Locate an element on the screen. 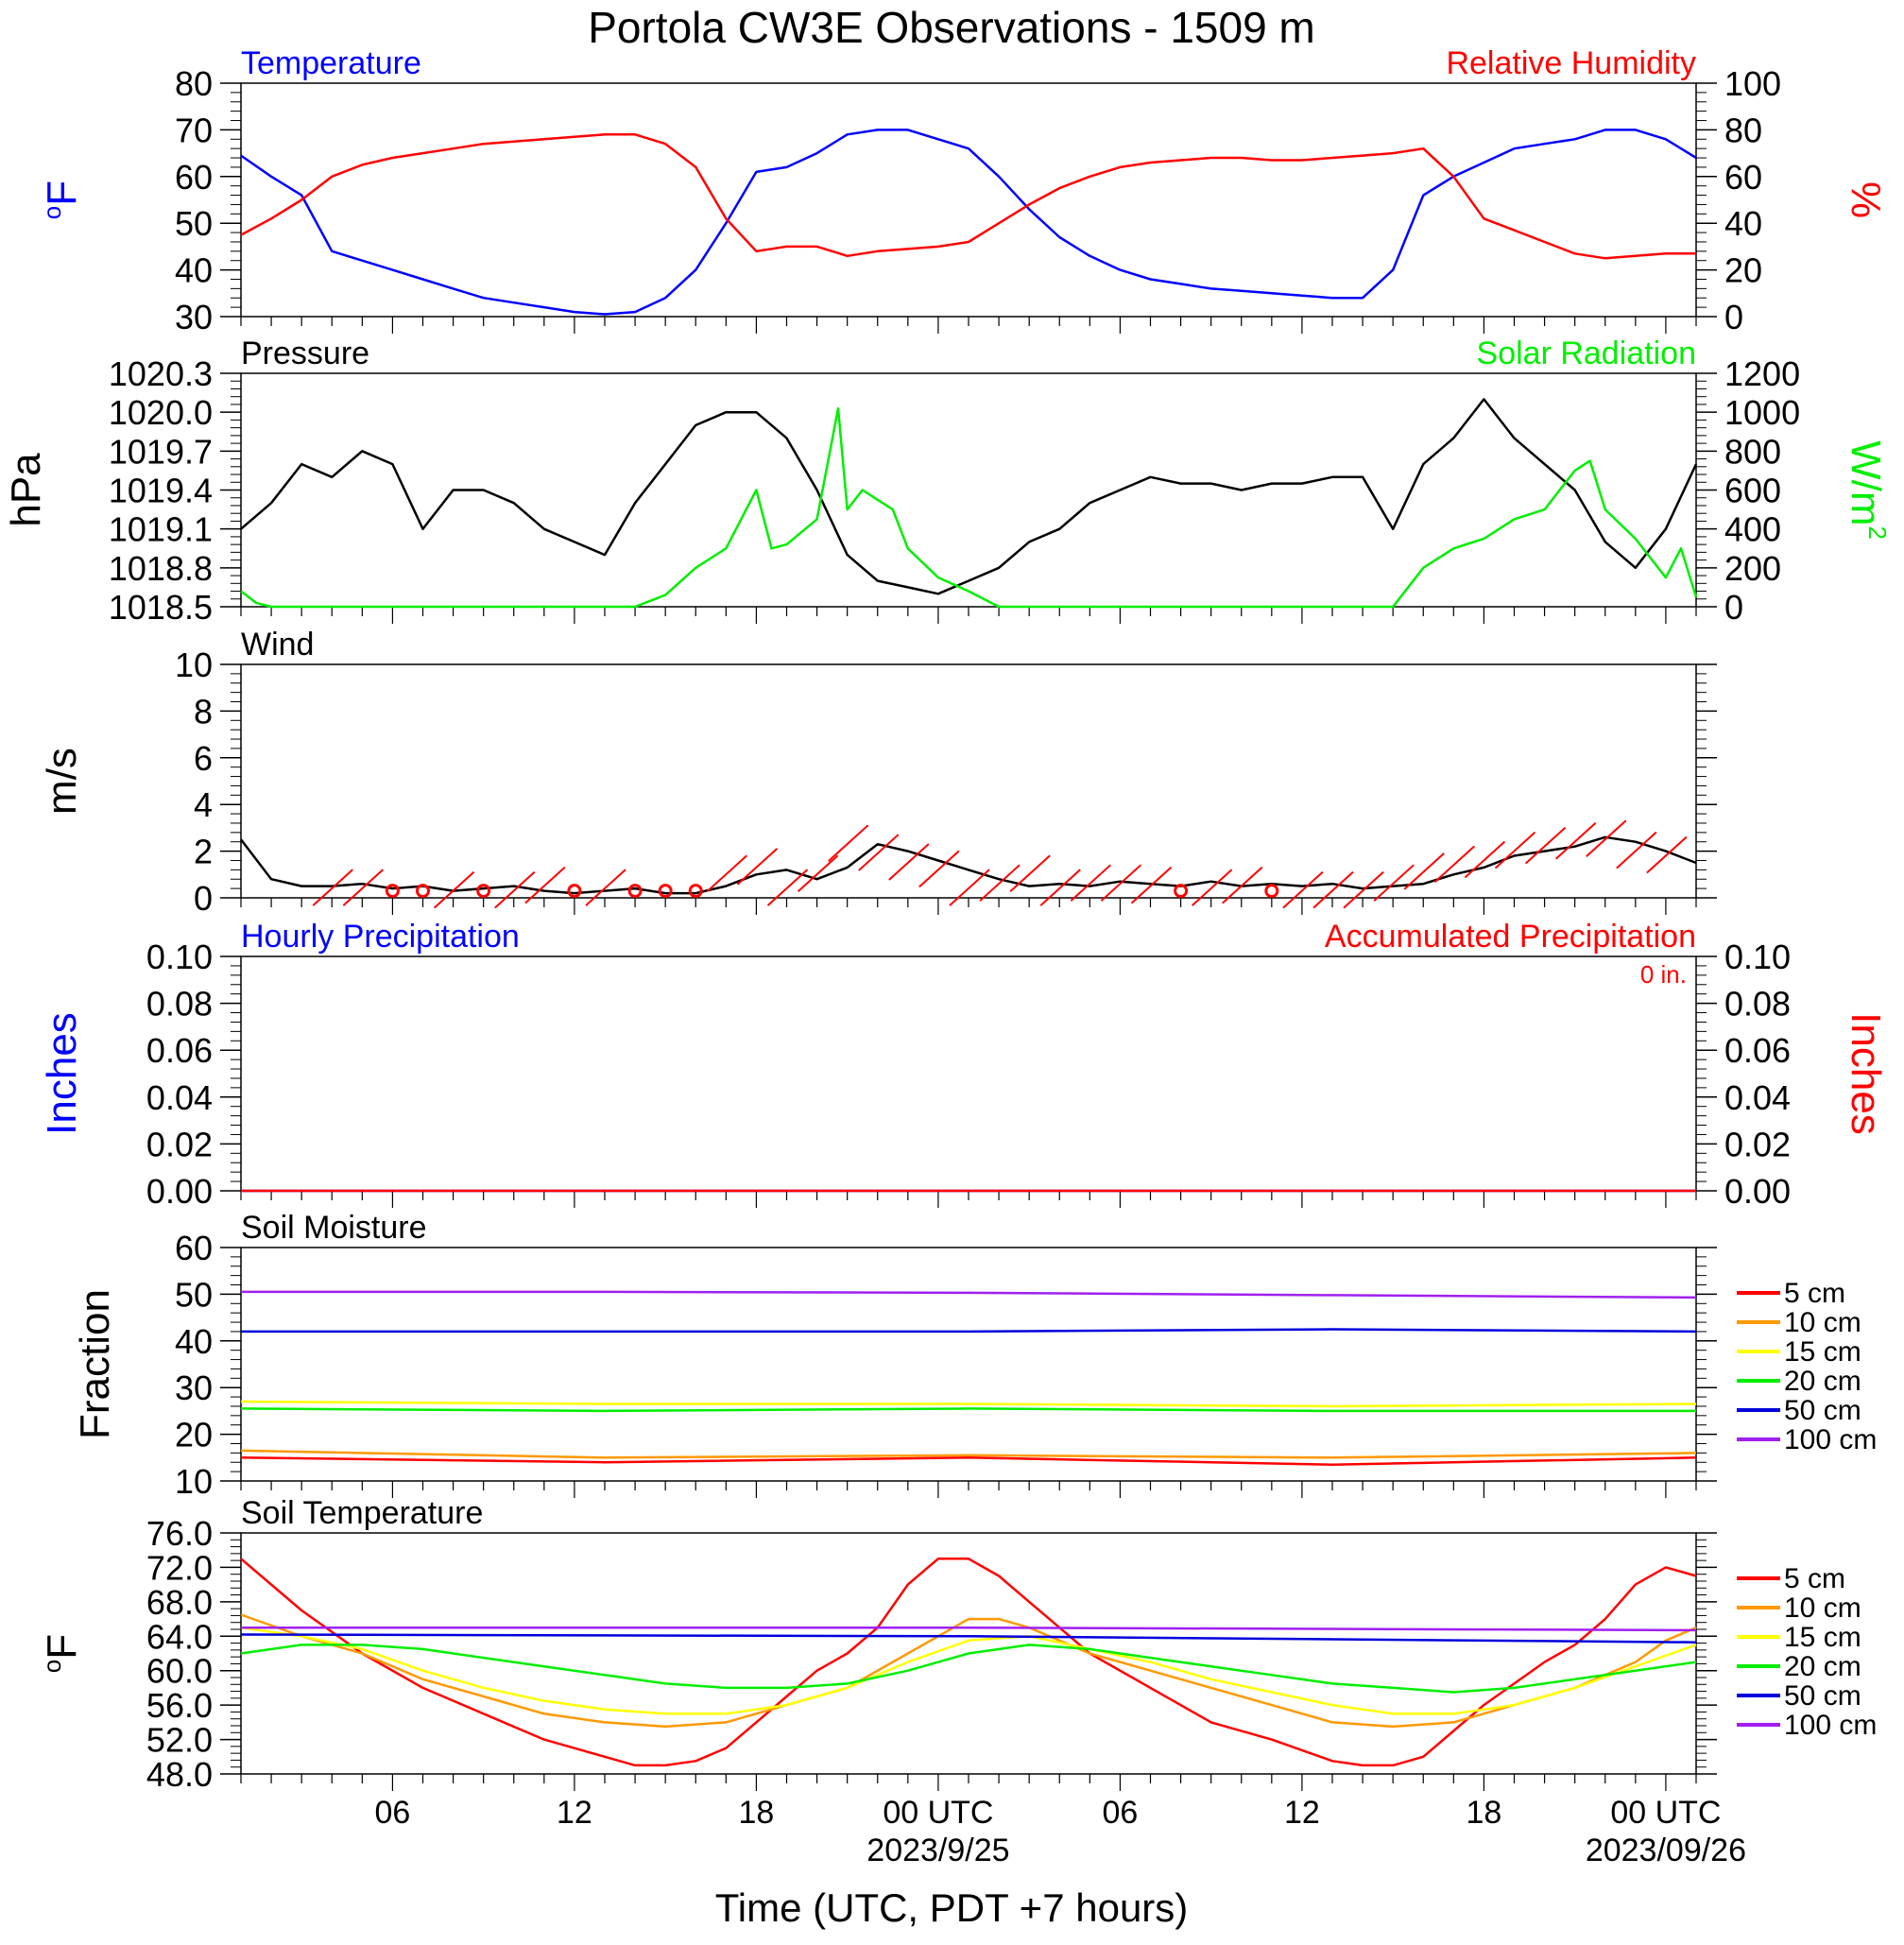 This screenshot has height=1945, width=1904. y-tick-label: 0.02 is located at coordinates (180, 1144).